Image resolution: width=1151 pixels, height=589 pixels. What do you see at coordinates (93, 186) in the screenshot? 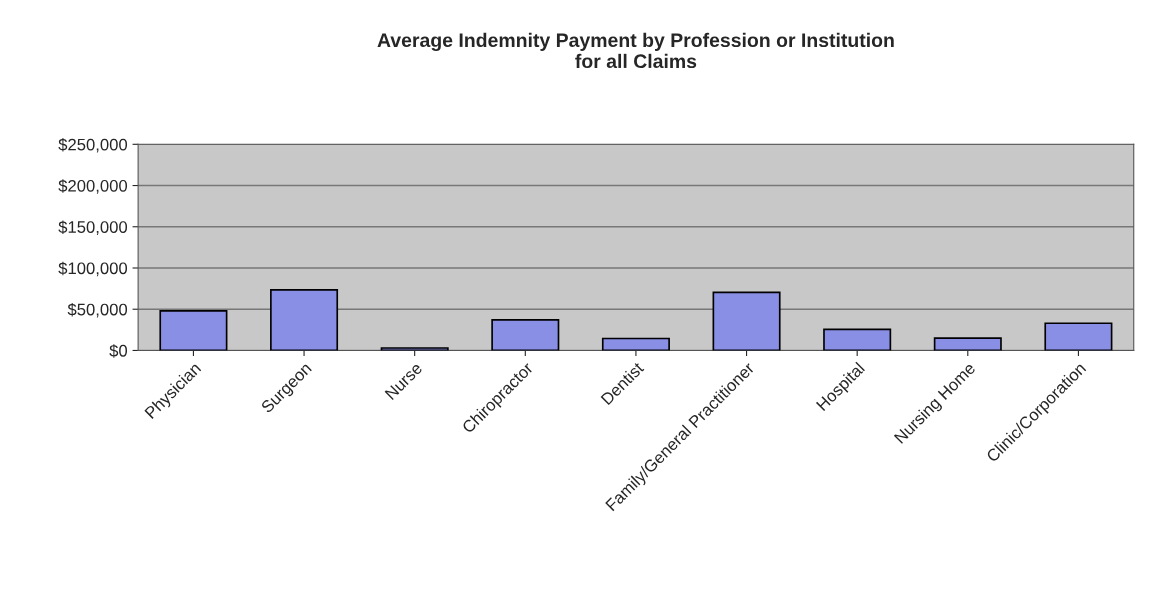
I see `y-tick-label: $200,000` at bounding box center [93, 186].